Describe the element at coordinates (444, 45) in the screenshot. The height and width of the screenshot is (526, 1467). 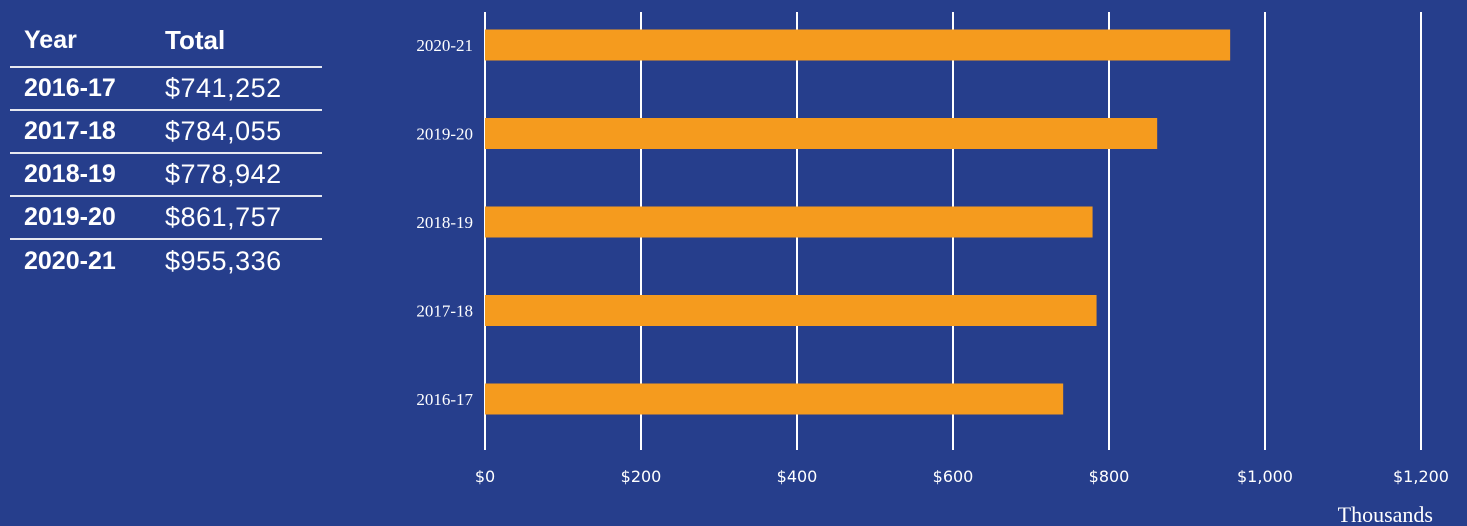
I see `category-label: 2020-21` at that location.